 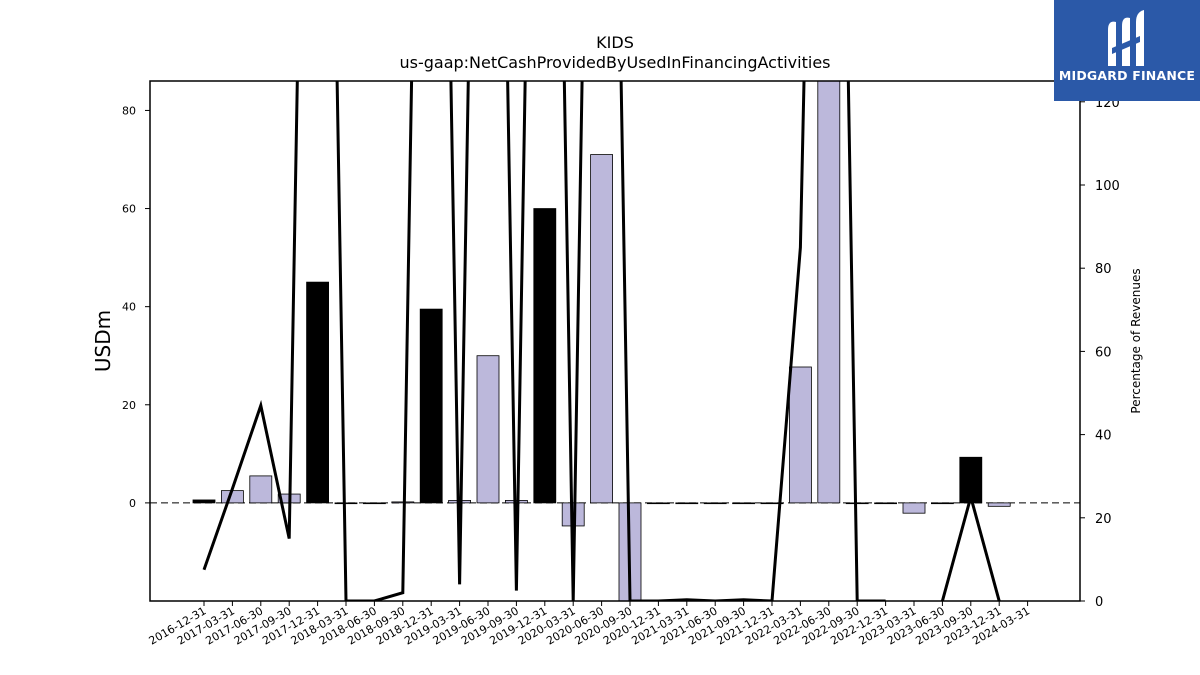 I want to click on logo-mark-icon, so click(x=1126, y=38).